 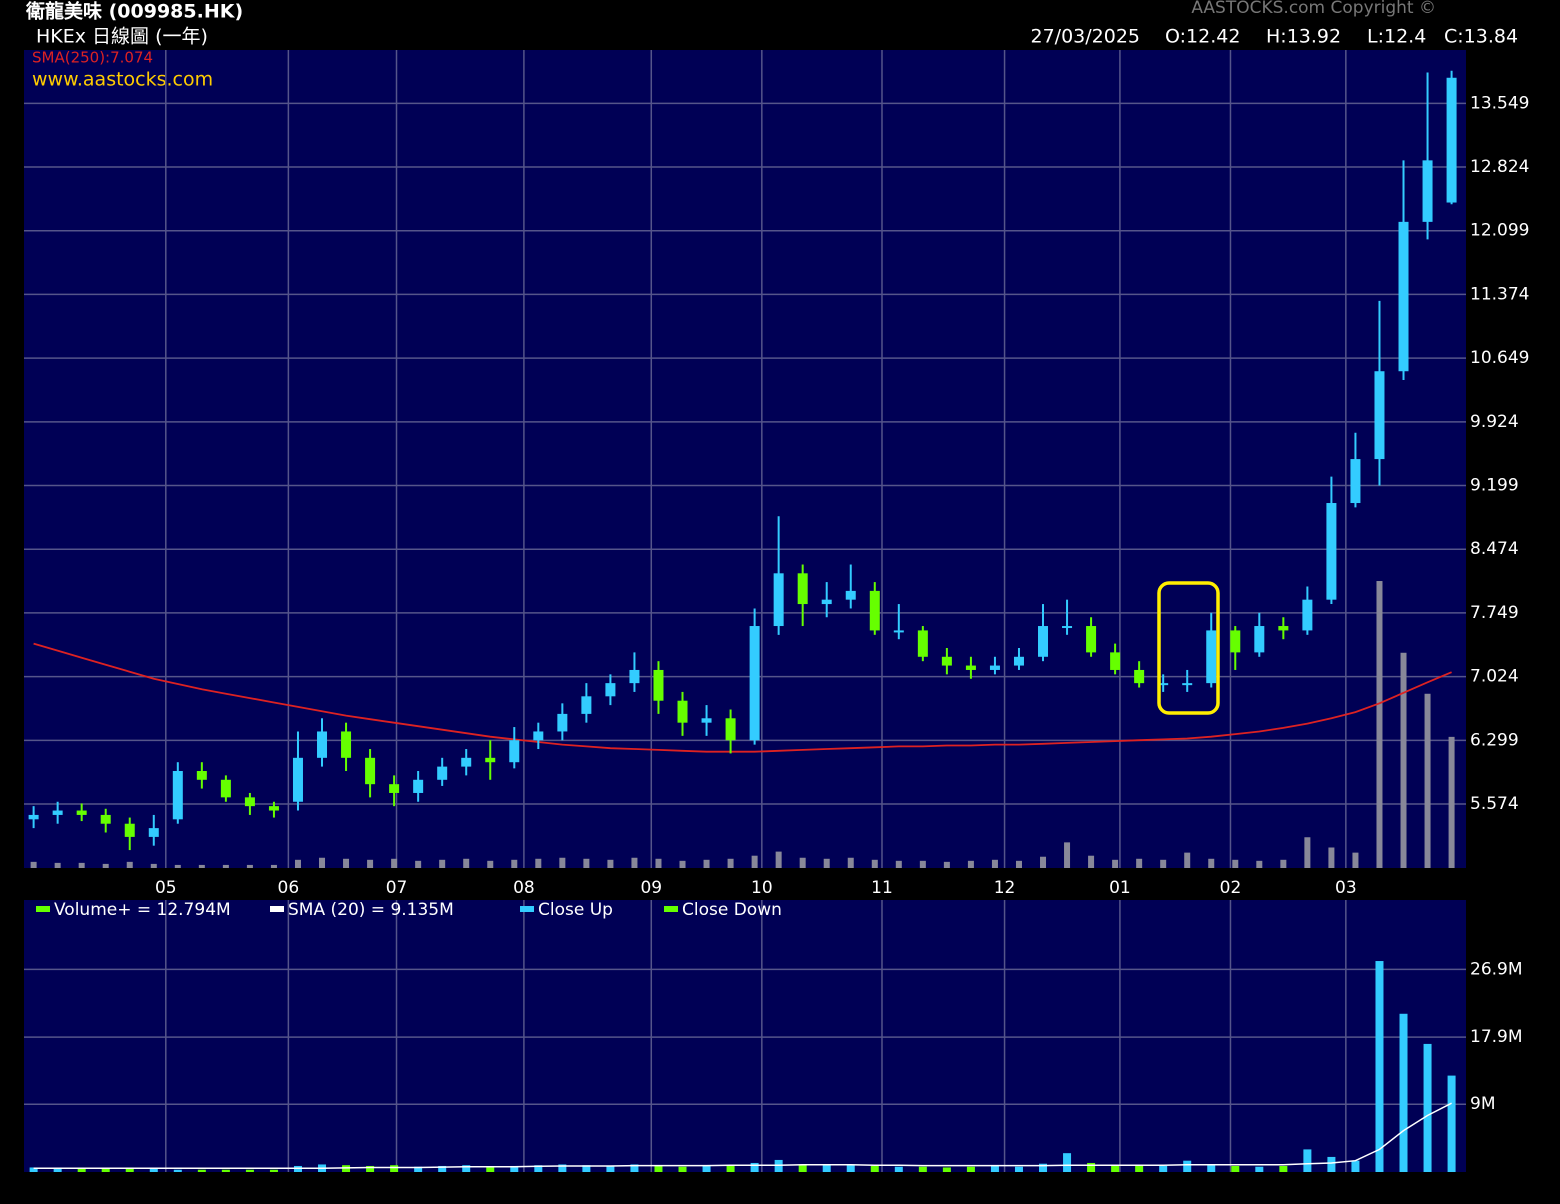 I want to click on x-tick-label: 06, so click(x=289, y=888).